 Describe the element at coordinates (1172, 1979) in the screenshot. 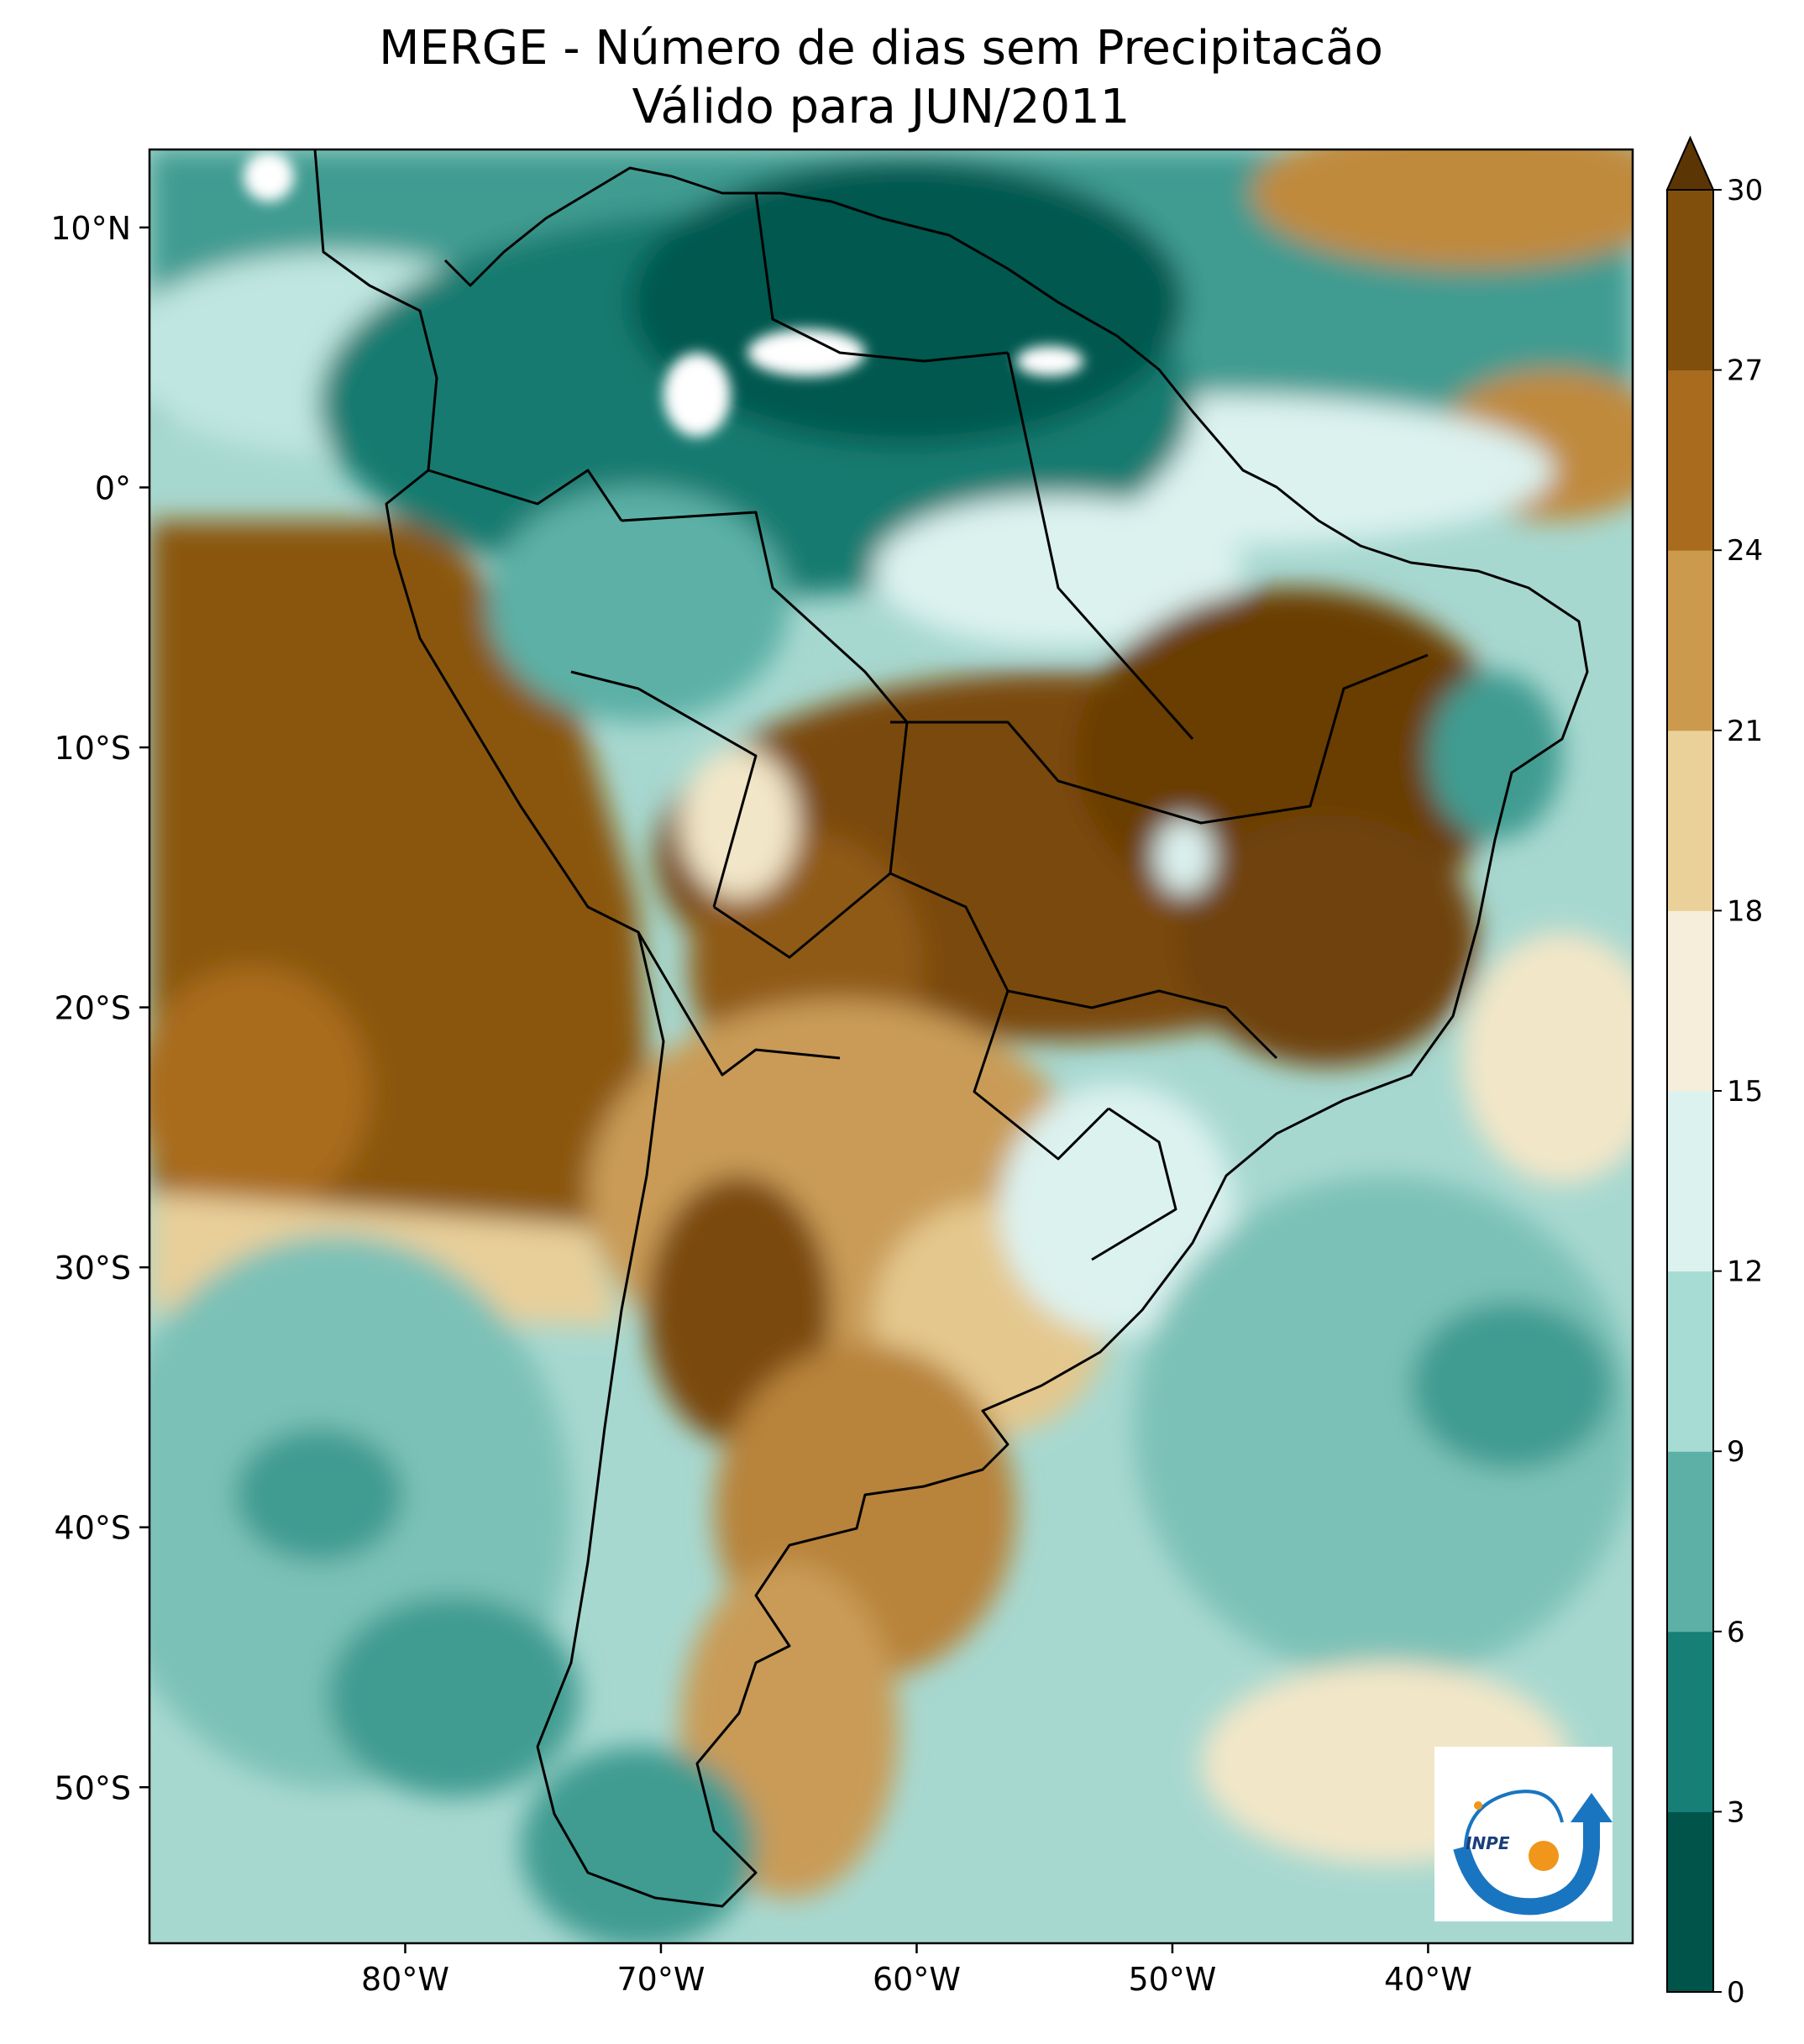

I see `lon-tick-label: 50°W` at that location.